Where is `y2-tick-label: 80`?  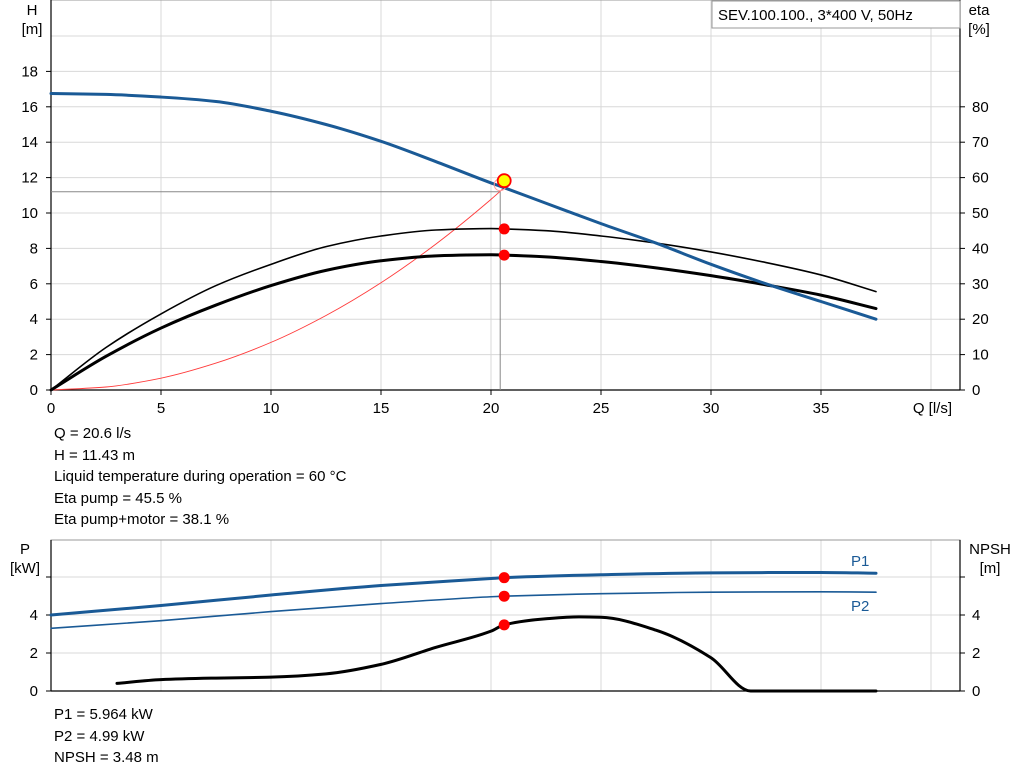
y2-tick-label: 80 is located at coordinates (980, 107).